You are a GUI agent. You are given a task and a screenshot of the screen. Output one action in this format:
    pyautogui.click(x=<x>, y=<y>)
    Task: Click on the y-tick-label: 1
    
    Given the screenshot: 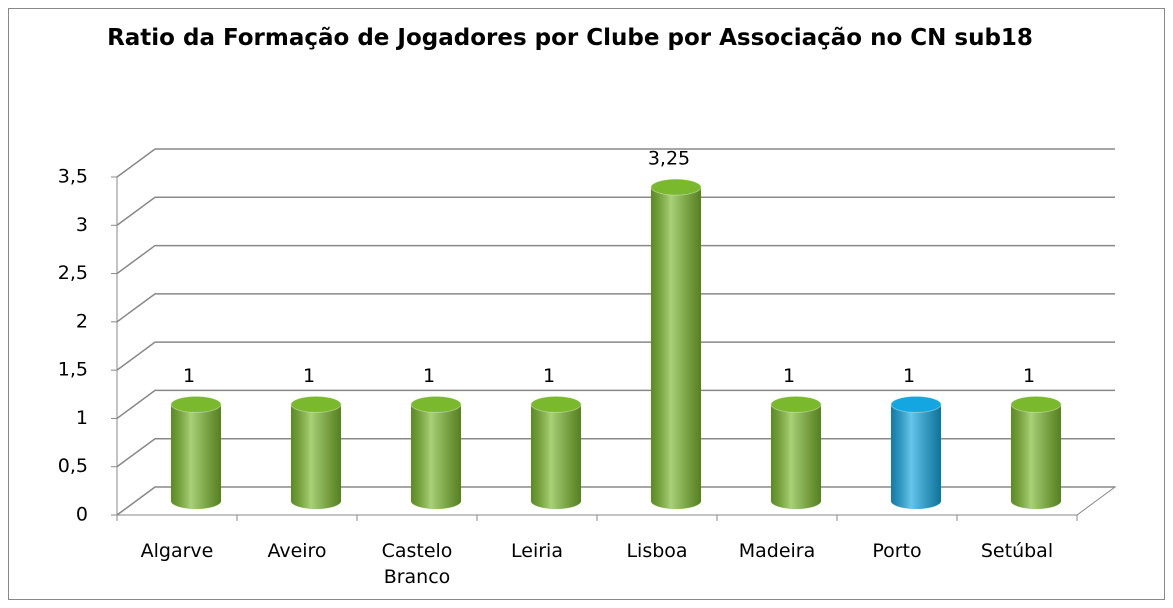 What is the action you would take?
    pyautogui.click(x=82, y=418)
    